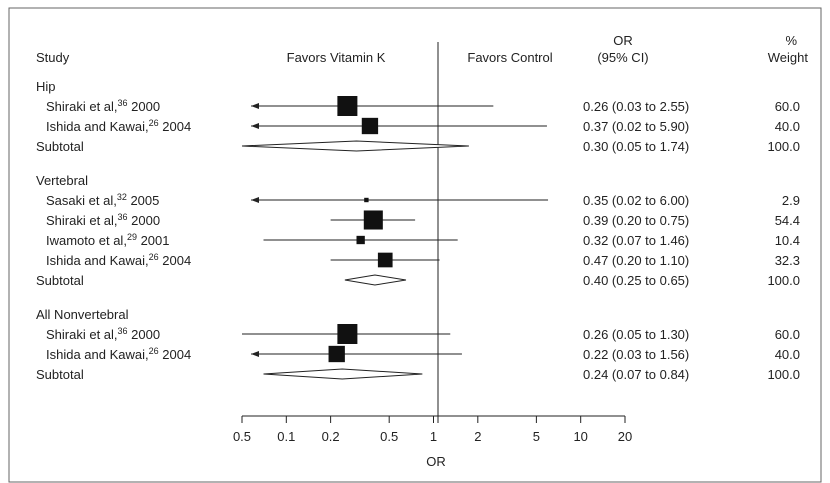  I want to click on subtotal-or-ci-value: 0.24 (0.07 to 0.84), so click(636, 374).